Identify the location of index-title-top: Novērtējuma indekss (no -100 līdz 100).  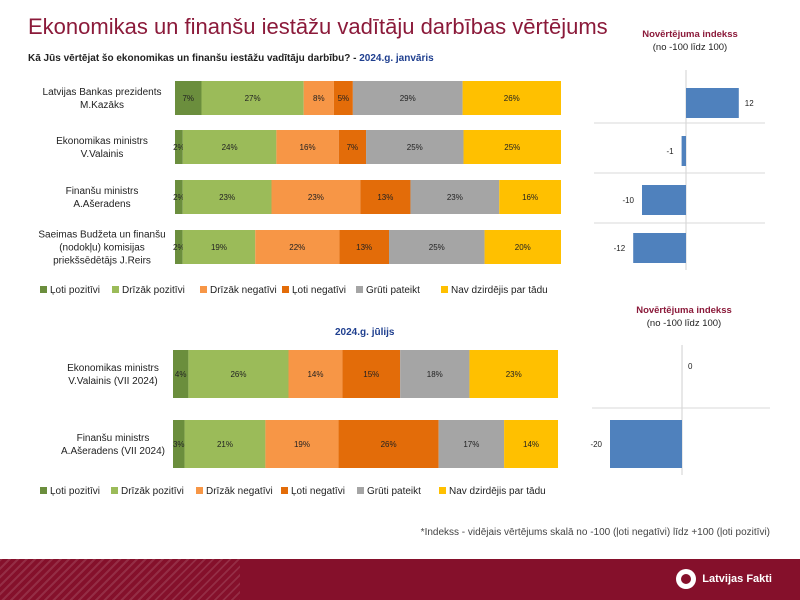
(690, 41).